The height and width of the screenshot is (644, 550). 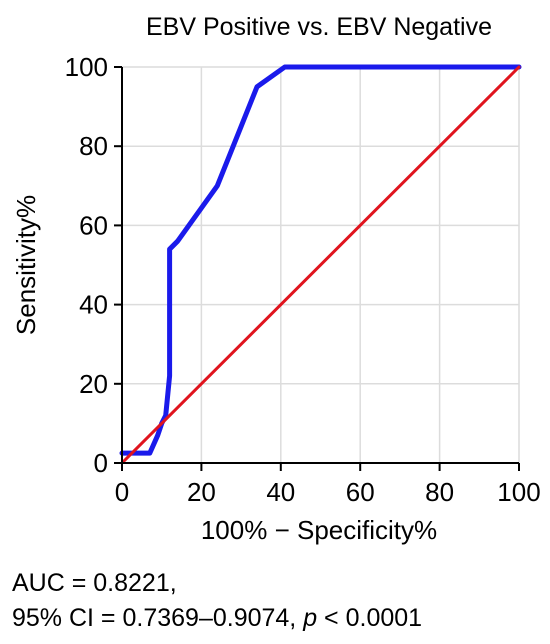 I want to click on ci-text: 95% CI = 0.7369–0.9074, p < 0.0001, so click(x=217, y=618).